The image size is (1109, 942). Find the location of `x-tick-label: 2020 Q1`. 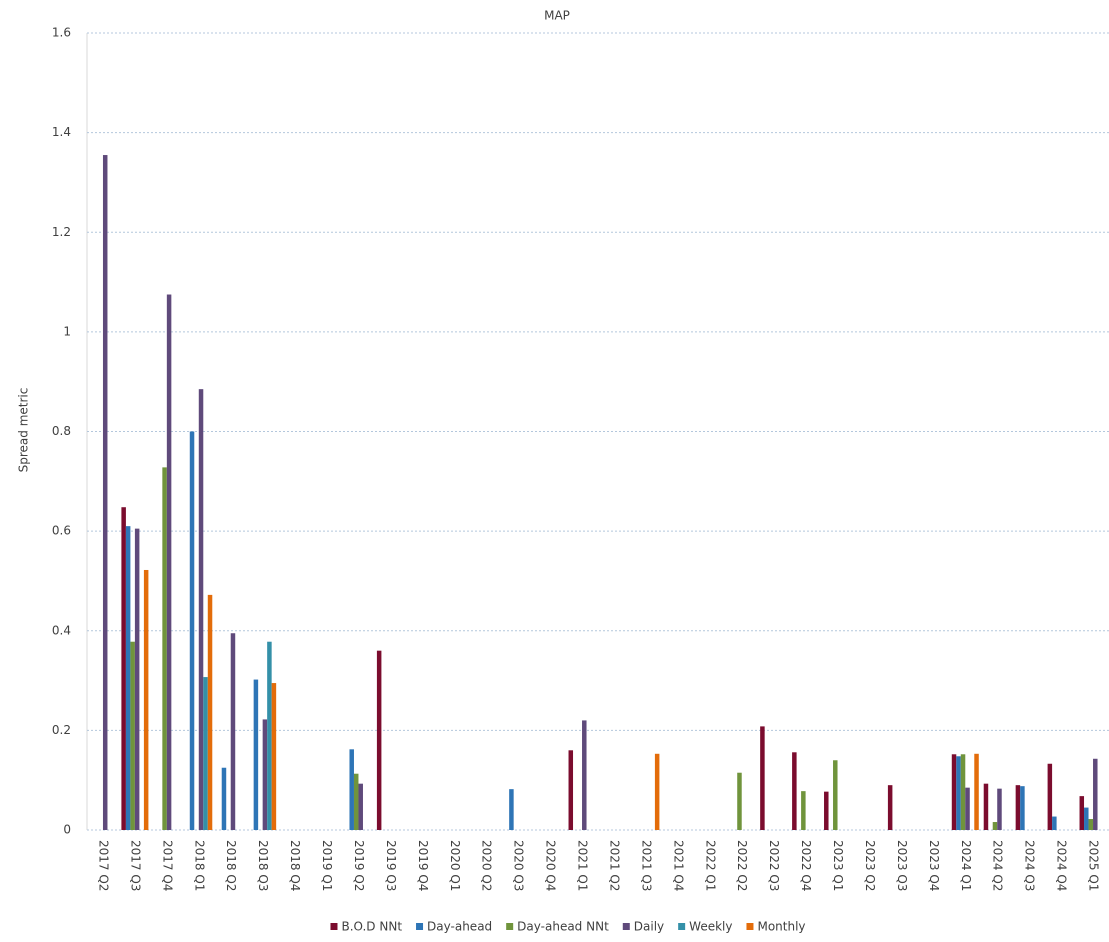

x-tick-label: 2020 Q1 is located at coordinates (455, 865).